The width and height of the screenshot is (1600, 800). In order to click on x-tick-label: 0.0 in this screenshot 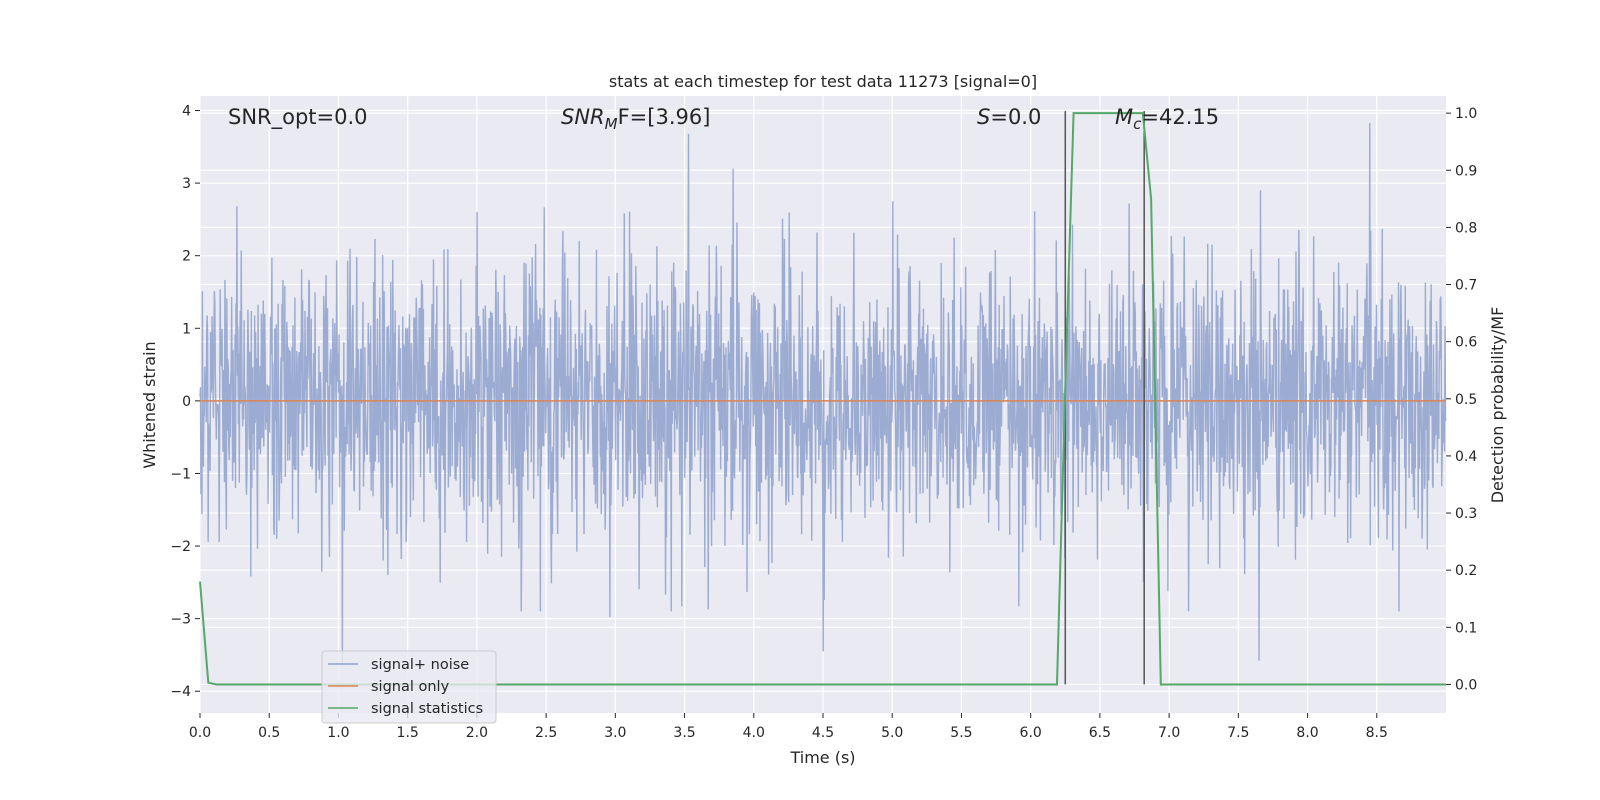, I will do `click(200, 733)`.